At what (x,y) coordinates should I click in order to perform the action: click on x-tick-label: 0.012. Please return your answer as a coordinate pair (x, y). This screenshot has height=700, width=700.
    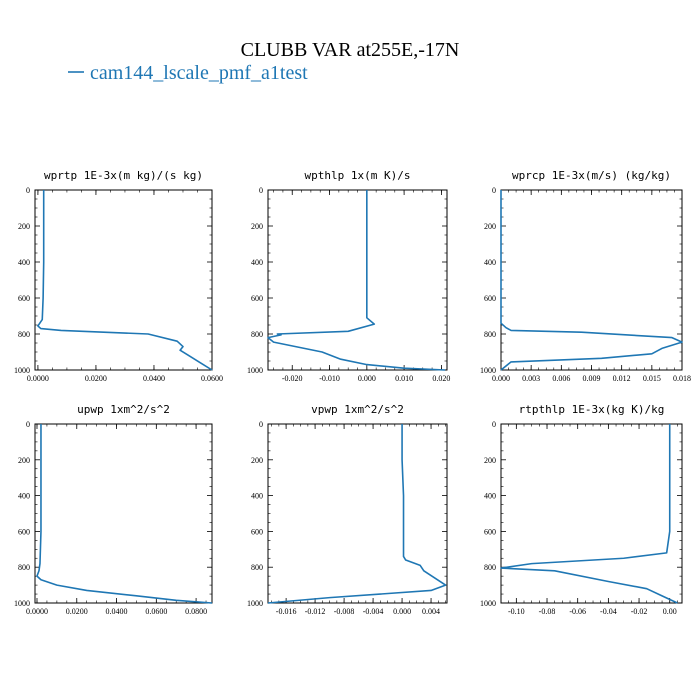
    Looking at the image, I should click on (622, 378).